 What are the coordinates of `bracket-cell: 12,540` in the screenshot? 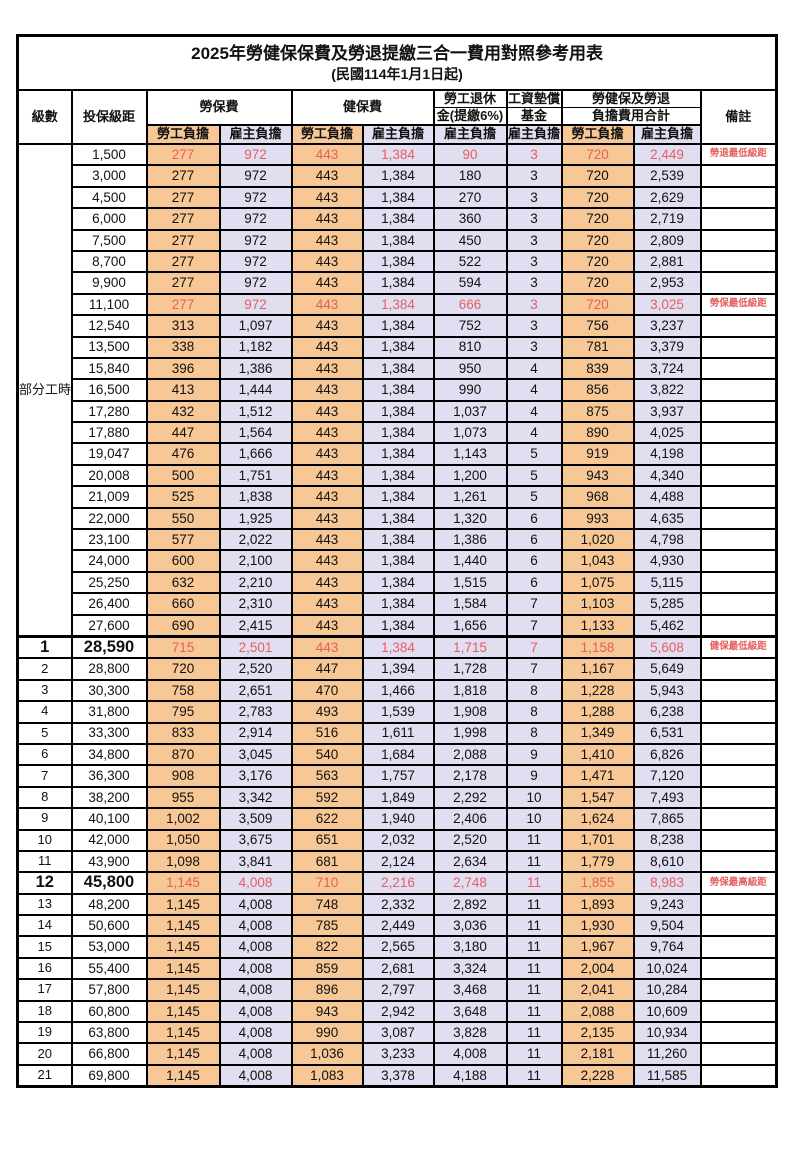 It's located at (109, 326).